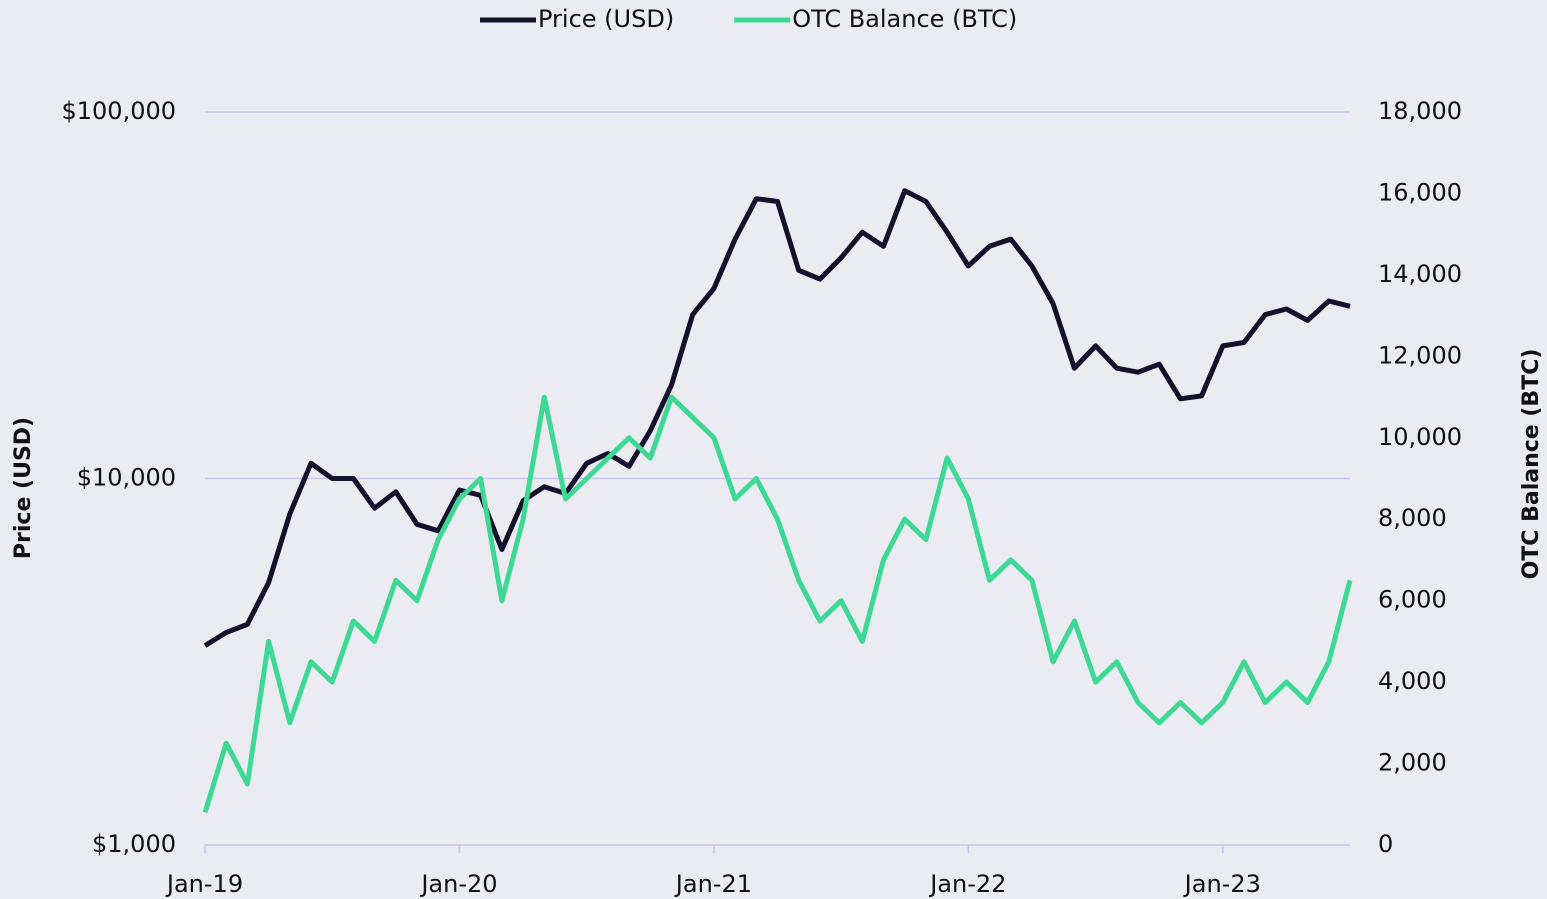 Image resolution: width=1547 pixels, height=899 pixels. What do you see at coordinates (134, 844) in the screenshot?
I see `y-tick-label: $1,000` at bounding box center [134, 844].